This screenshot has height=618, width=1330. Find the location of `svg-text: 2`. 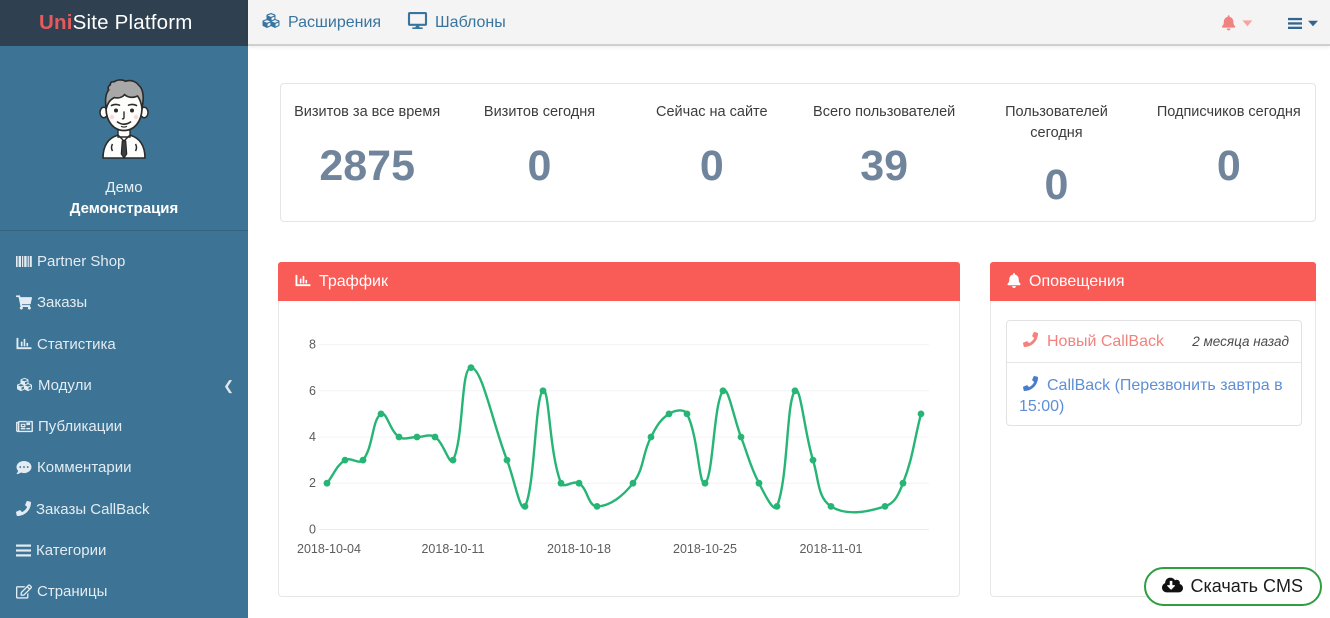

svg-text: 2 is located at coordinates (312, 483).